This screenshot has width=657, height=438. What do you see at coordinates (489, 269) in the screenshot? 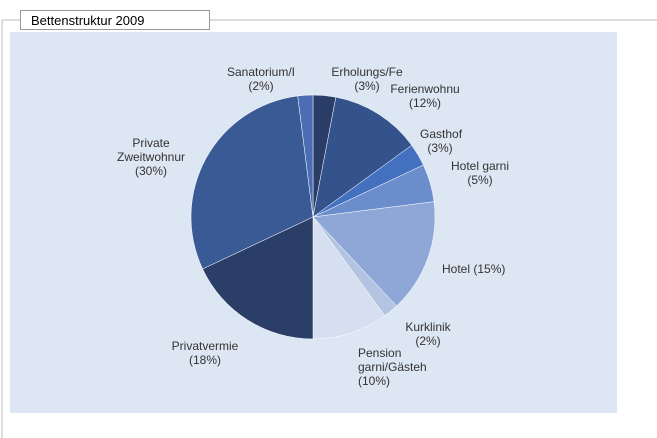
I see `value-label: (15%)` at bounding box center [489, 269].